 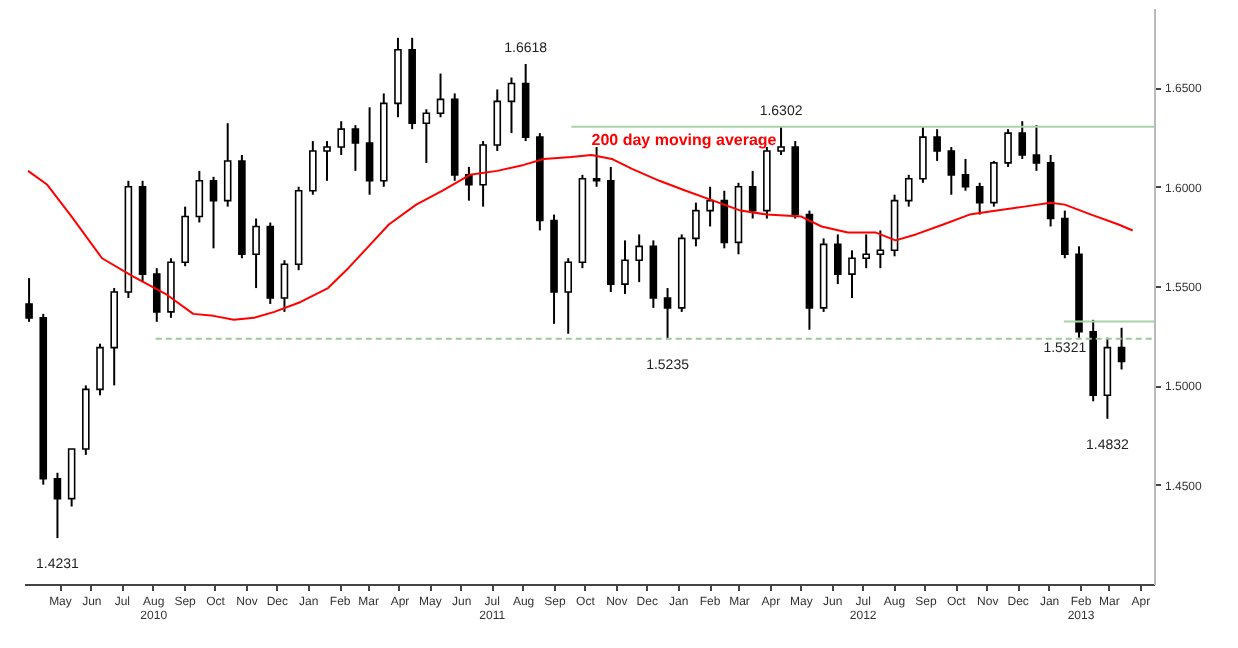 What do you see at coordinates (684, 139) in the screenshot?
I see `series-label: 200 day moving average` at bounding box center [684, 139].